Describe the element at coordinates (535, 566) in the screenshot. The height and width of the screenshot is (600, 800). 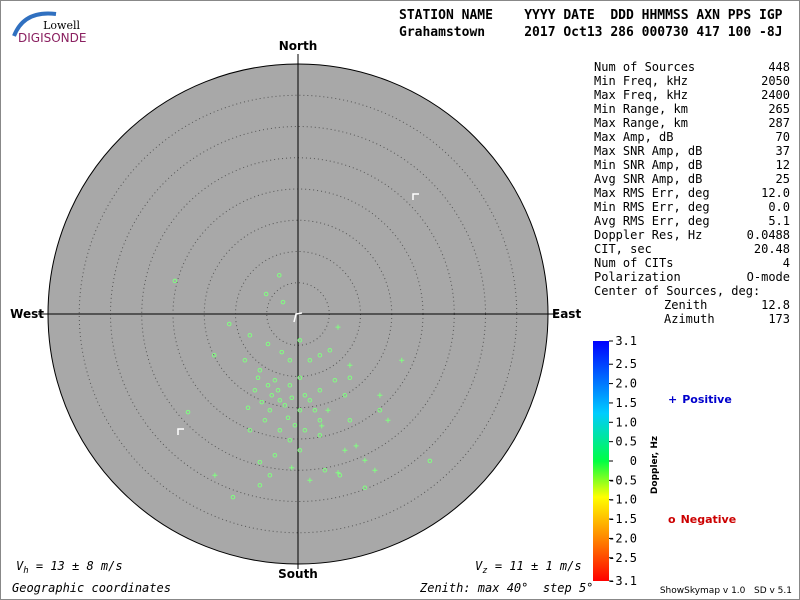
I see `vz-text: = 11 ± 1 m/s` at that location.